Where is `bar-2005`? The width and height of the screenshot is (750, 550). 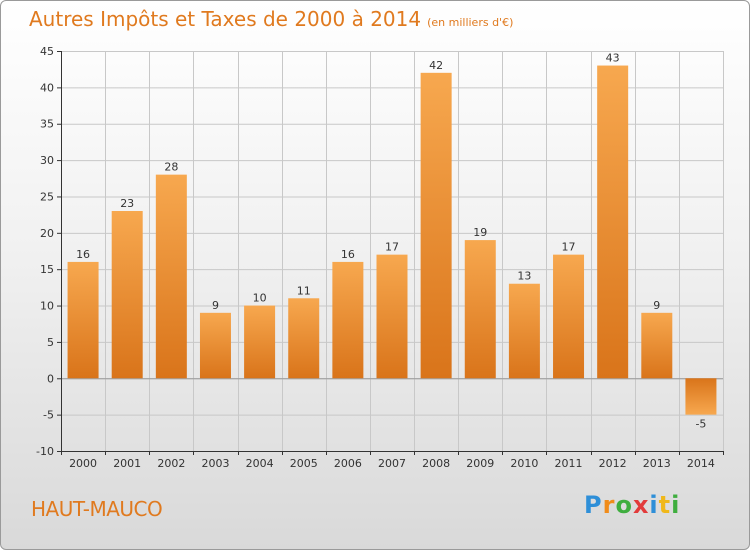 bar-2005 is located at coordinates (304, 338).